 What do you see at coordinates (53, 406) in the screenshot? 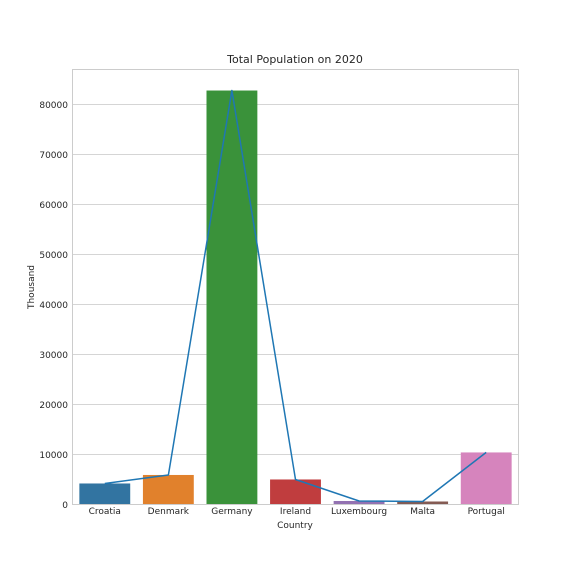
I see `y-tick-label-2: 20000` at bounding box center [53, 406].